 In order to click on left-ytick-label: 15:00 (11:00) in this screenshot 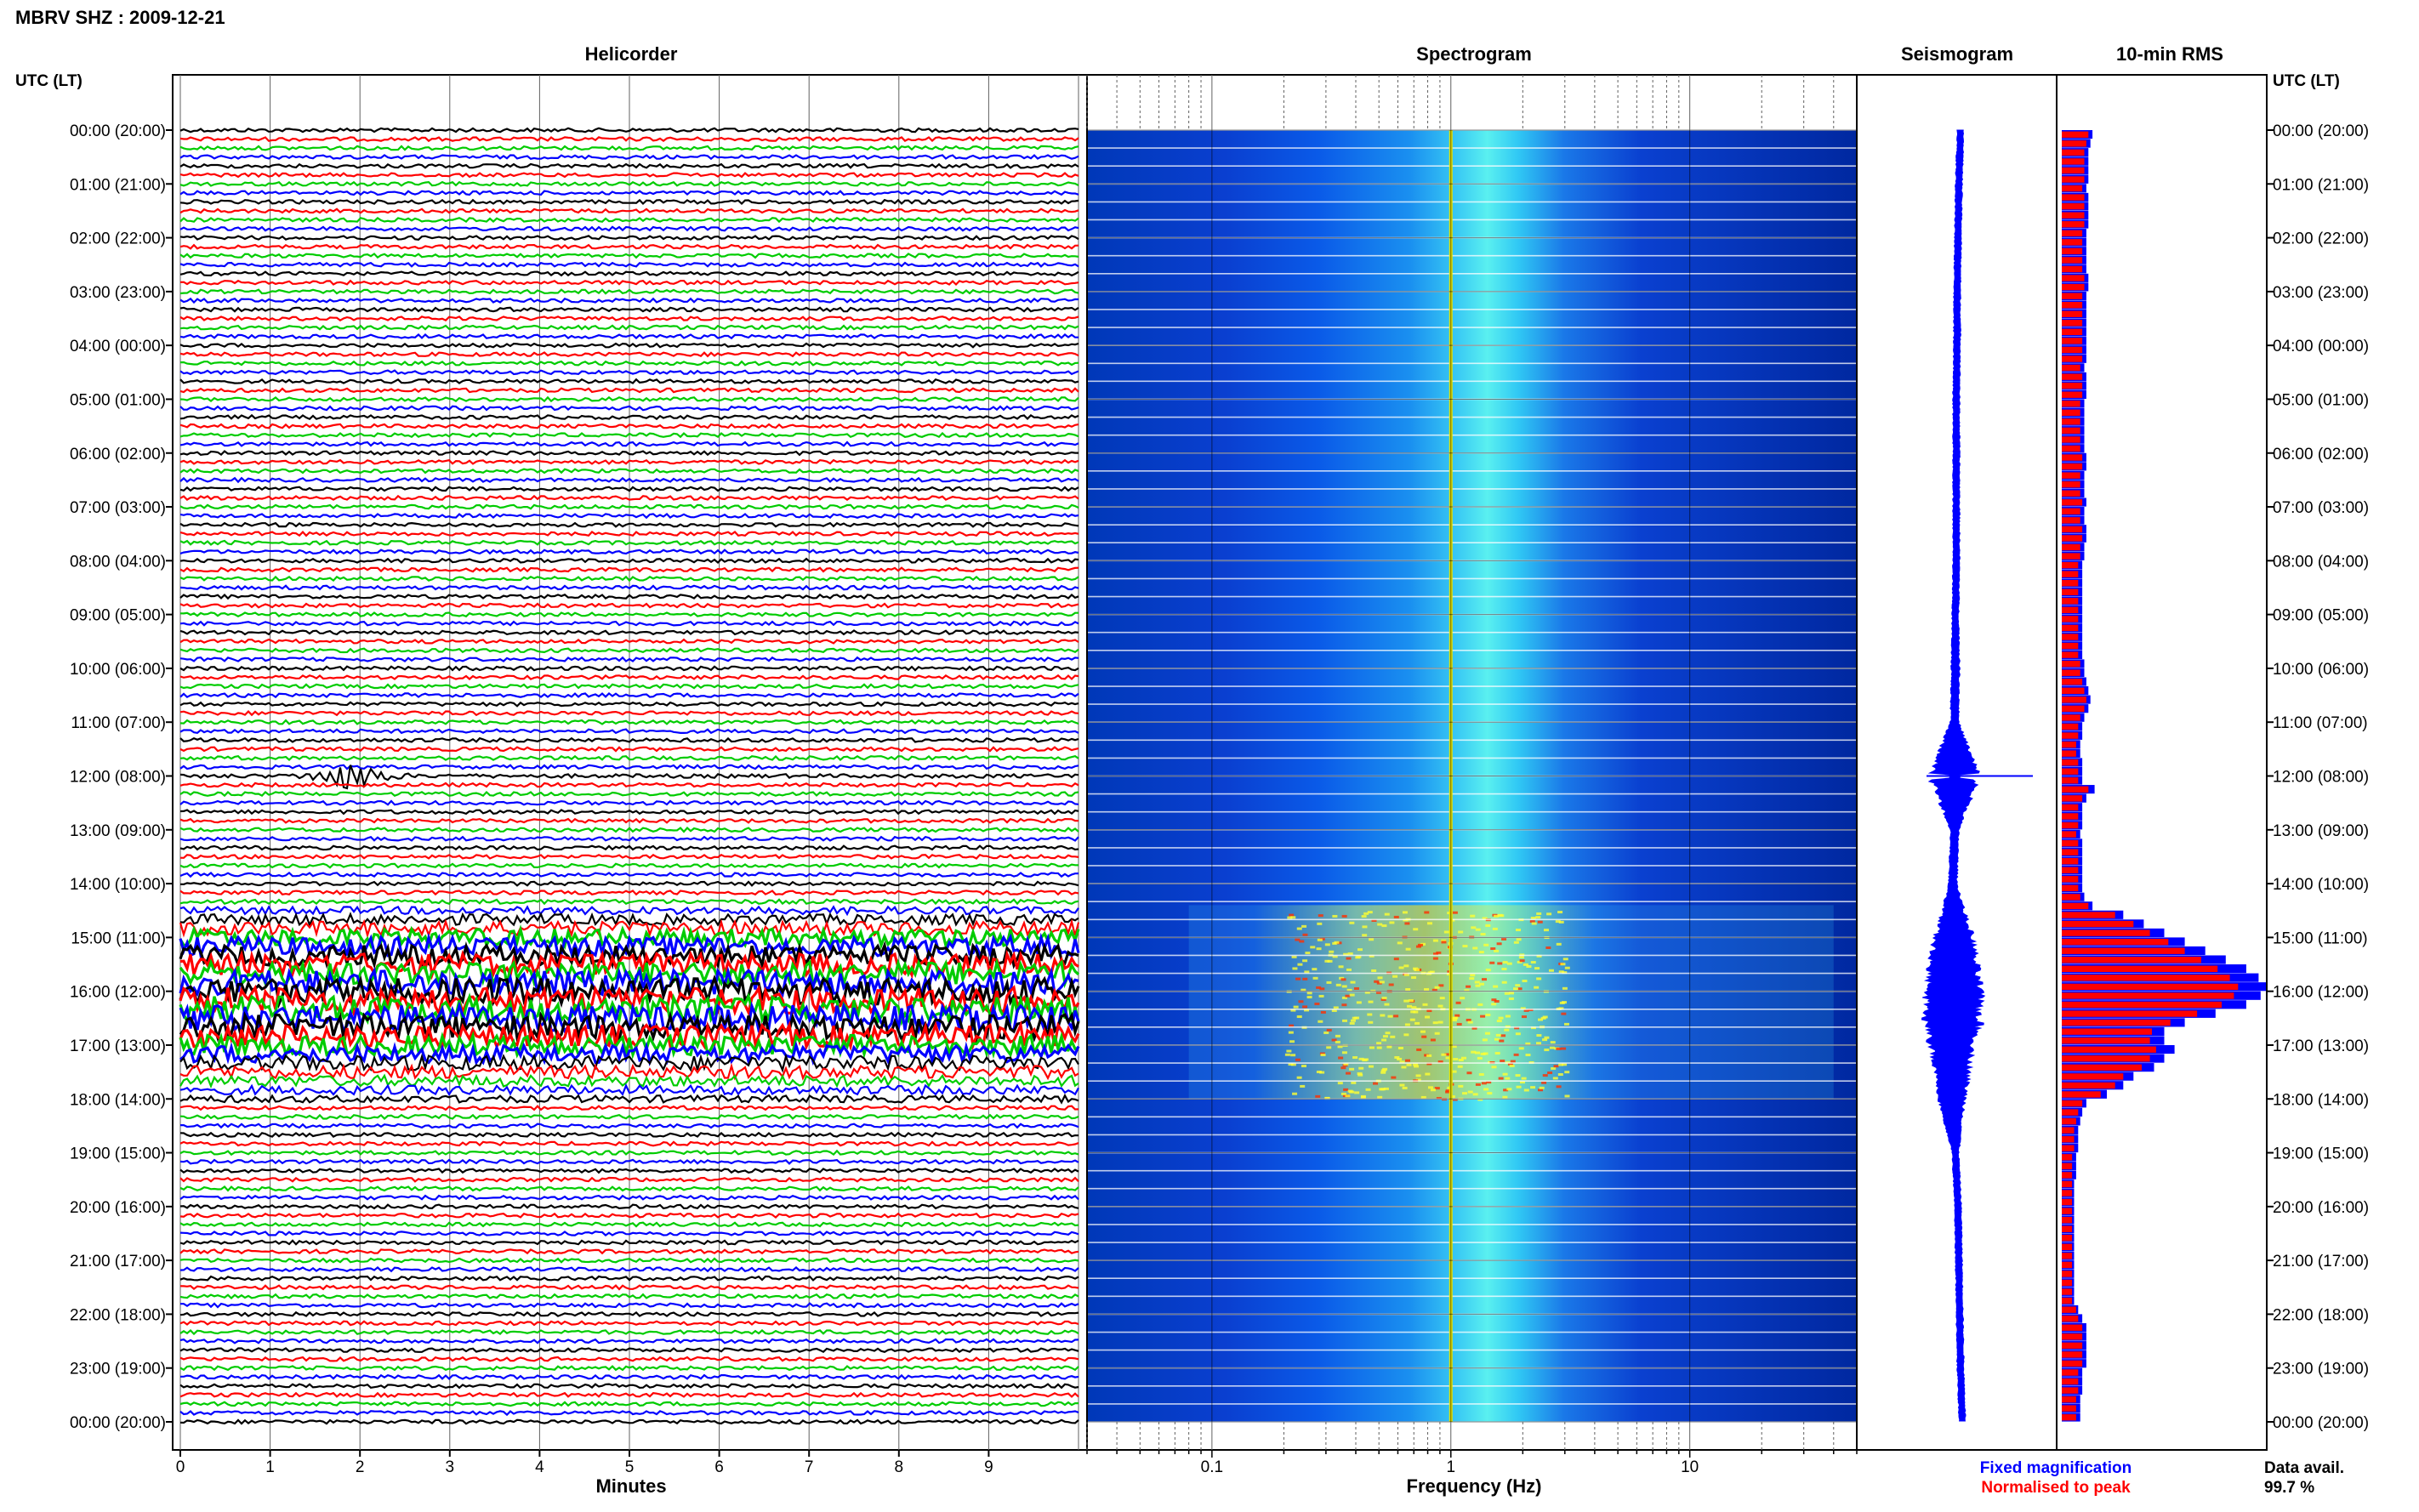, I will do `click(118, 938)`.